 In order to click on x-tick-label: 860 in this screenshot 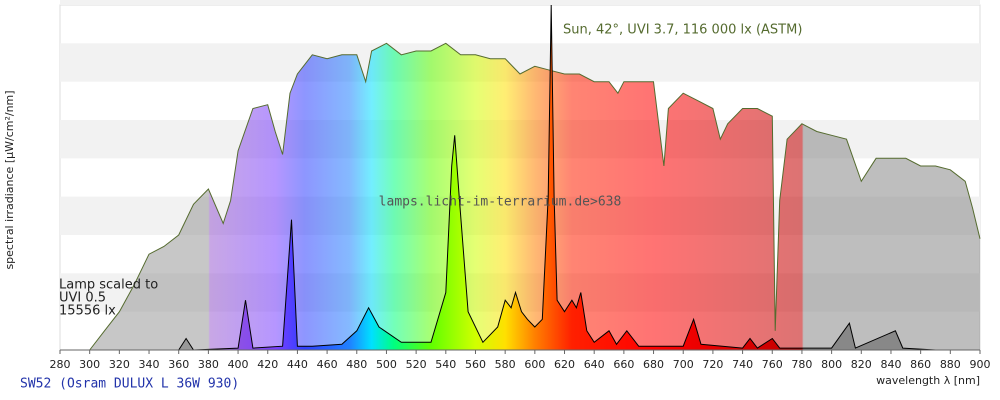, I will do `click(920, 364)`.